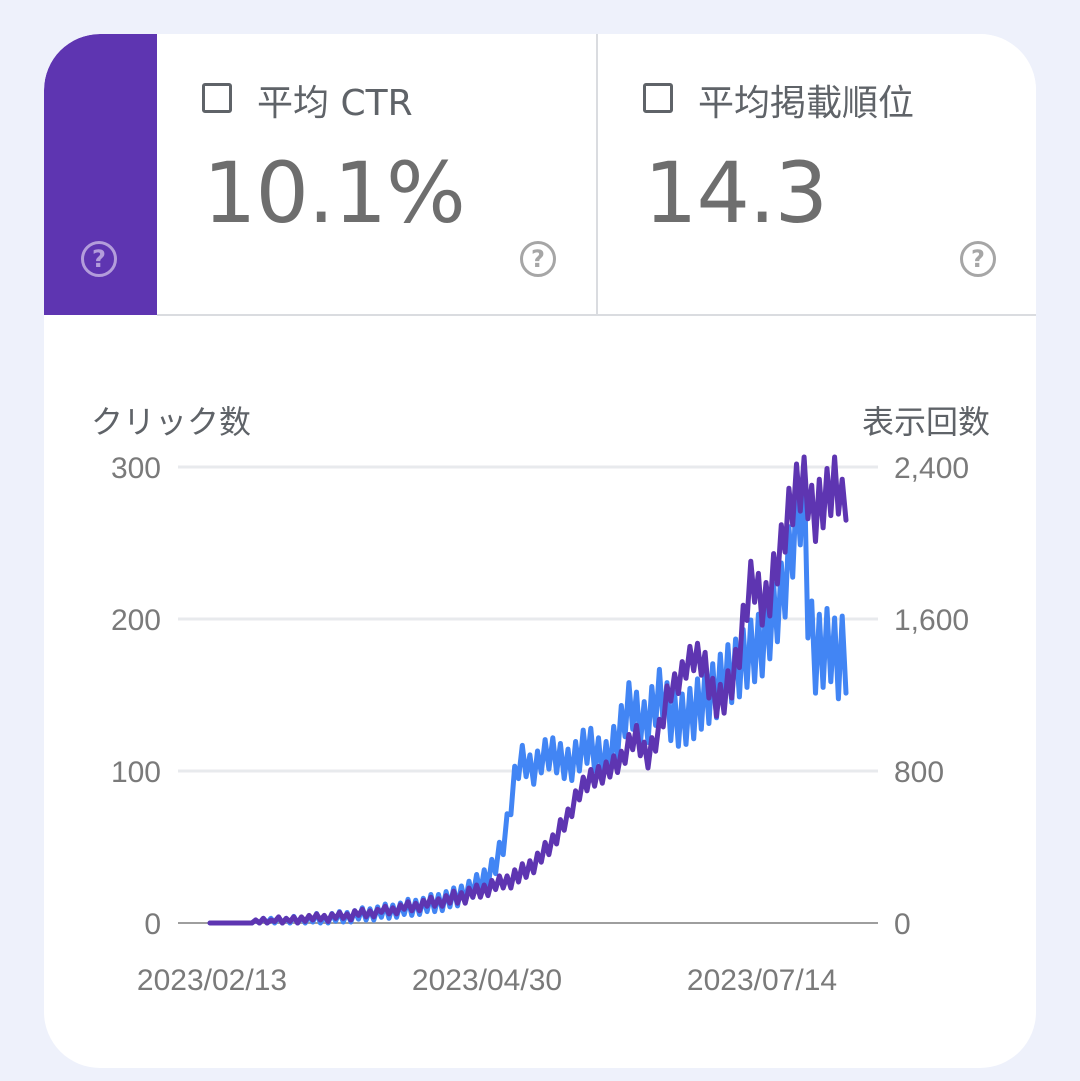  What do you see at coordinates (762, 980) in the screenshot?
I see `x-tick-label: 2023/07/14` at bounding box center [762, 980].